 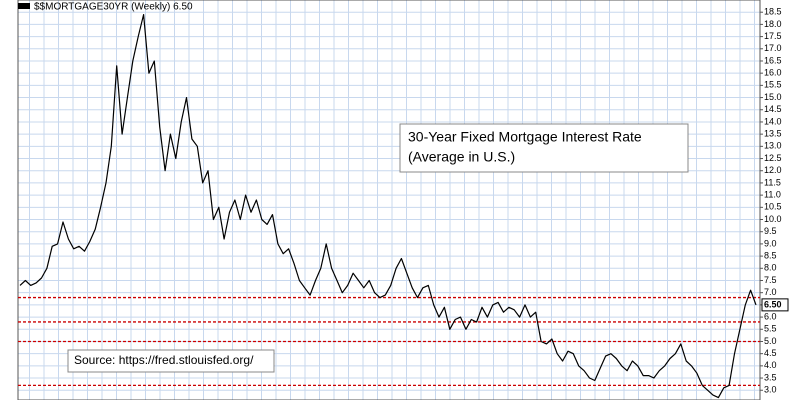 What do you see at coordinates (772, 194) in the screenshot?
I see `y-tick-label: 11.0` at bounding box center [772, 194].